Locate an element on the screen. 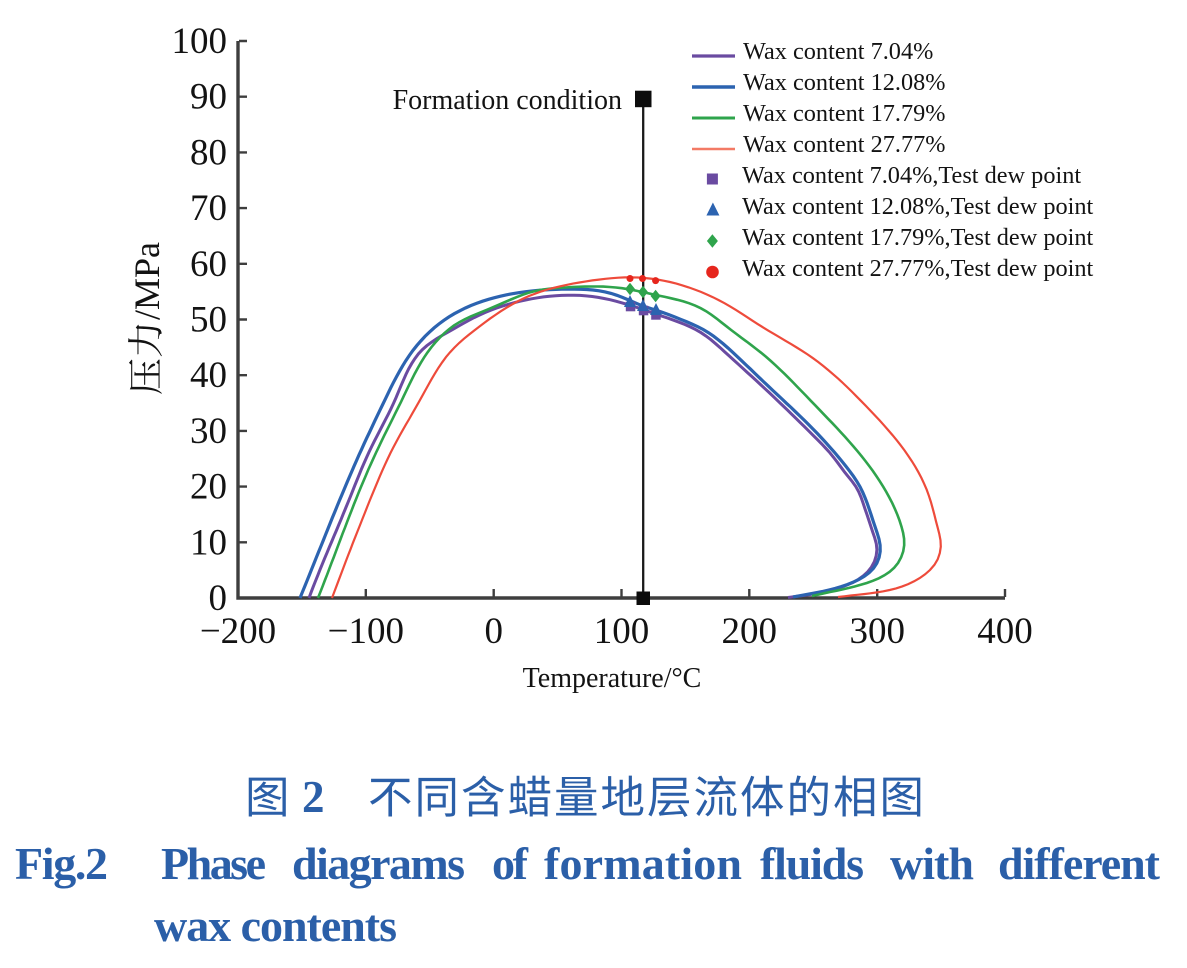  svg-text: 400 is located at coordinates (1005, 631).